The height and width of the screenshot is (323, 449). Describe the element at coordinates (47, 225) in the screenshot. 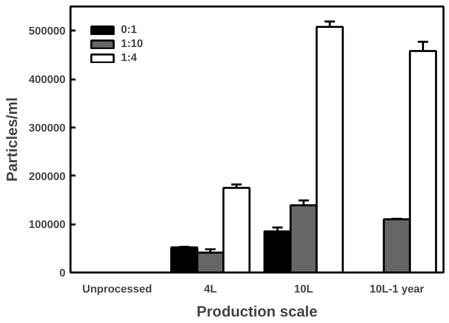

I see `y-tick-label: 100000` at that location.